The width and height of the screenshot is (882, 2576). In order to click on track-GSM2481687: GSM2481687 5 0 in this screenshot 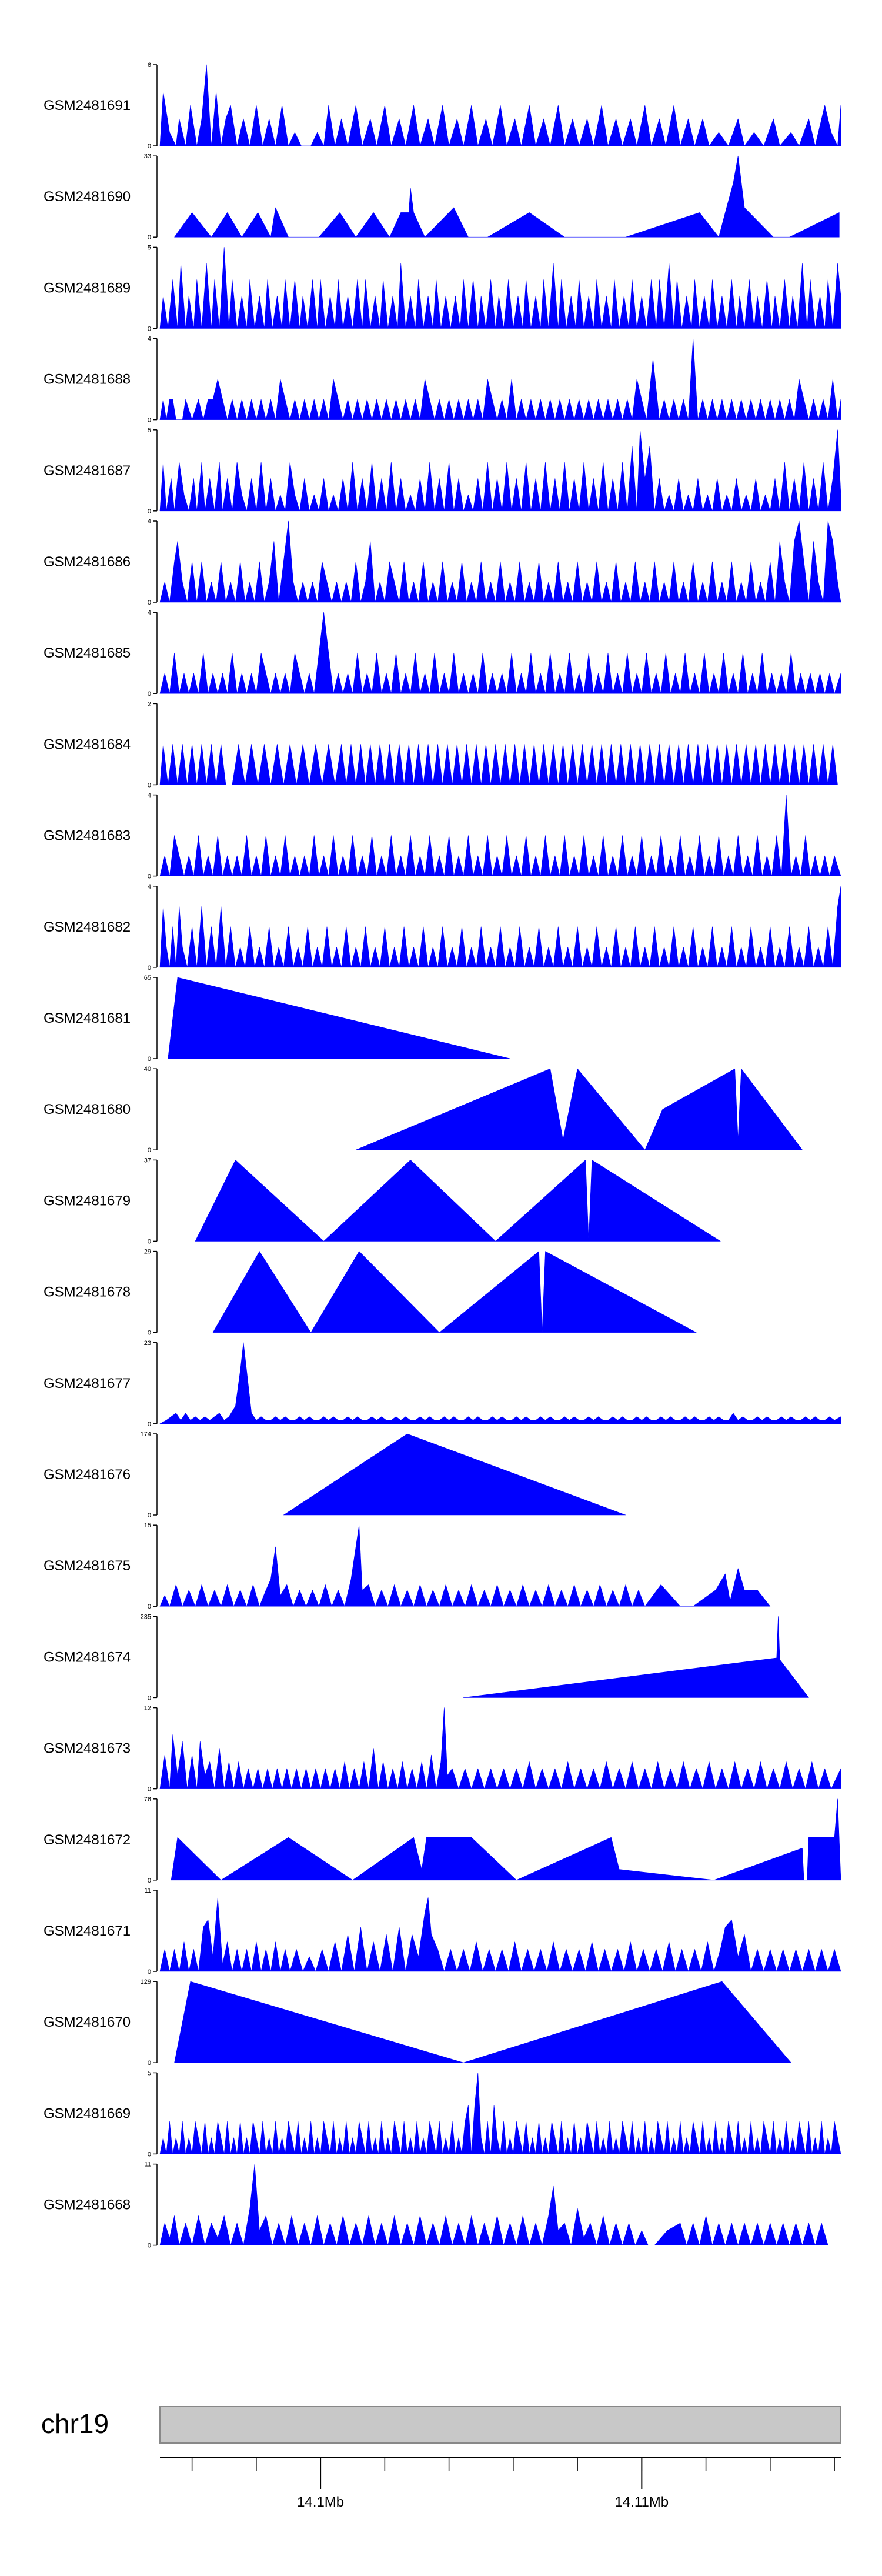, I will do `click(442, 471)`.